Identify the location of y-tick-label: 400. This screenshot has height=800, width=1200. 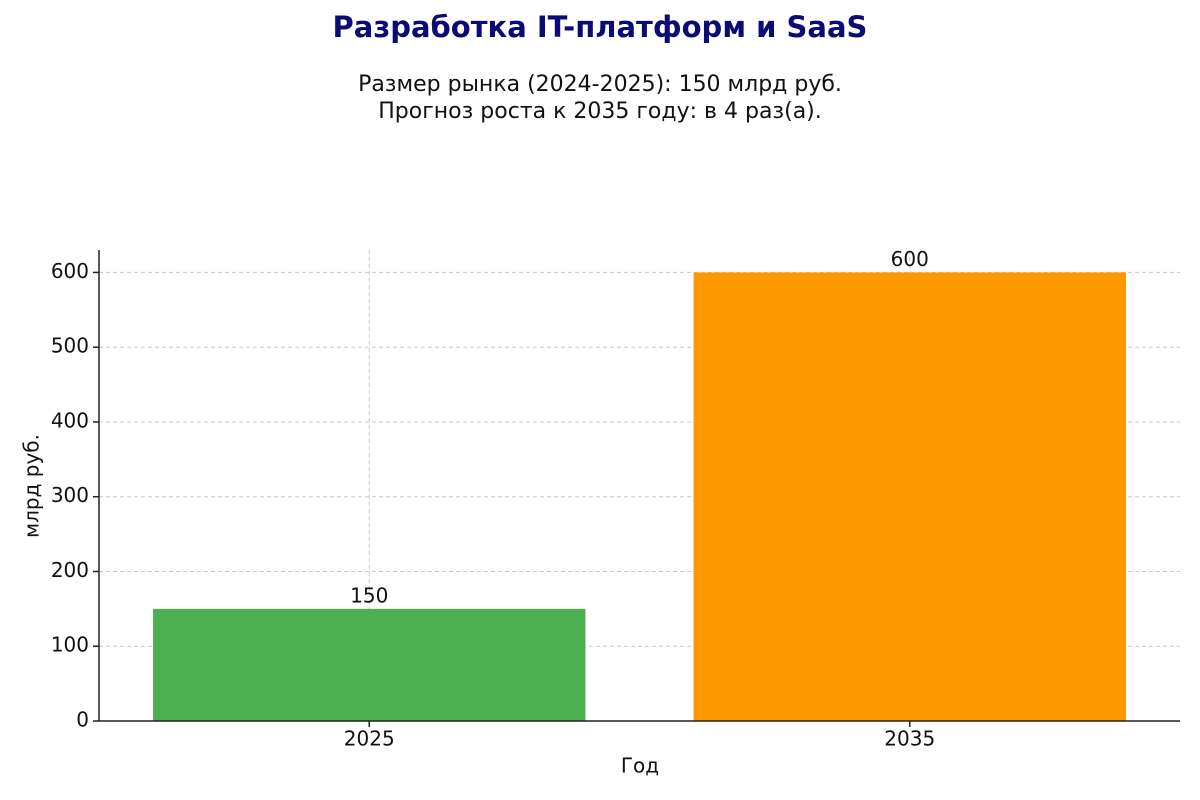
(70, 420).